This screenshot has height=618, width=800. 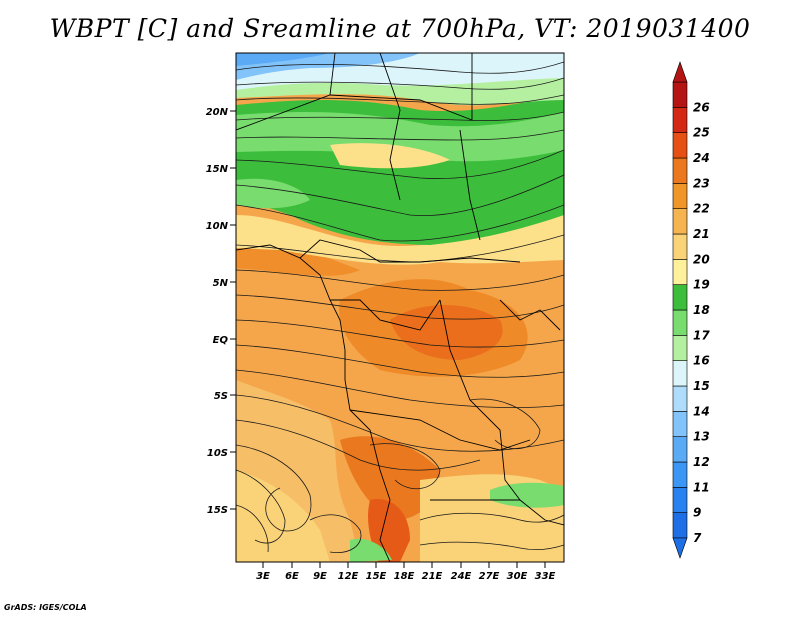 What do you see at coordinates (701, 285) in the screenshot?
I see `colorbar-label: 19` at bounding box center [701, 285].